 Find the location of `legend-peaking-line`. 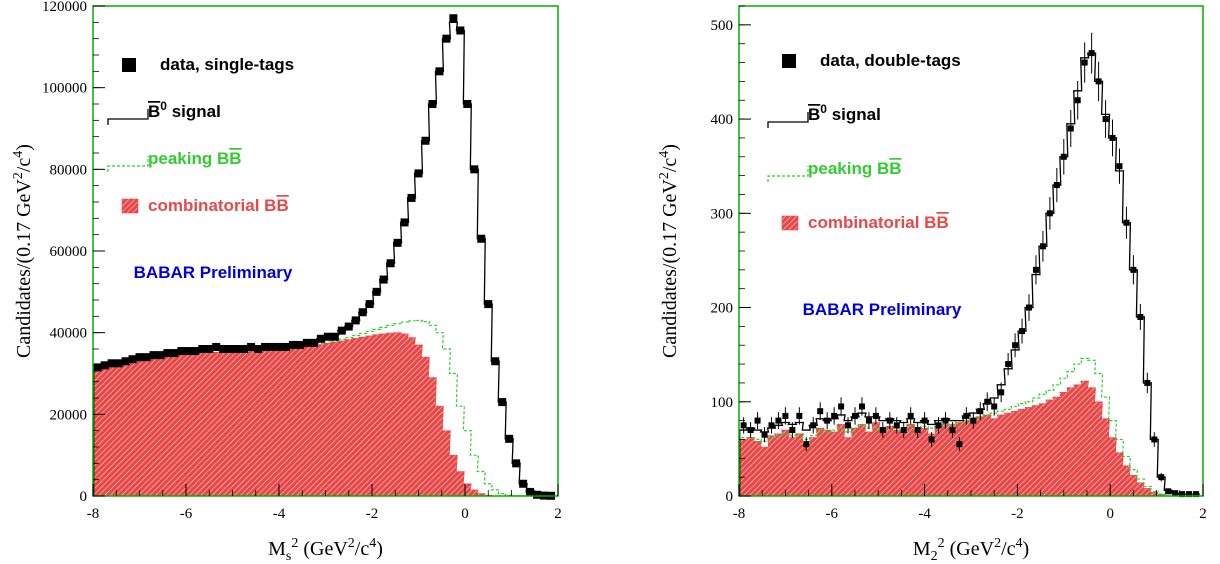

legend-peaking-line is located at coordinates (128, 164).